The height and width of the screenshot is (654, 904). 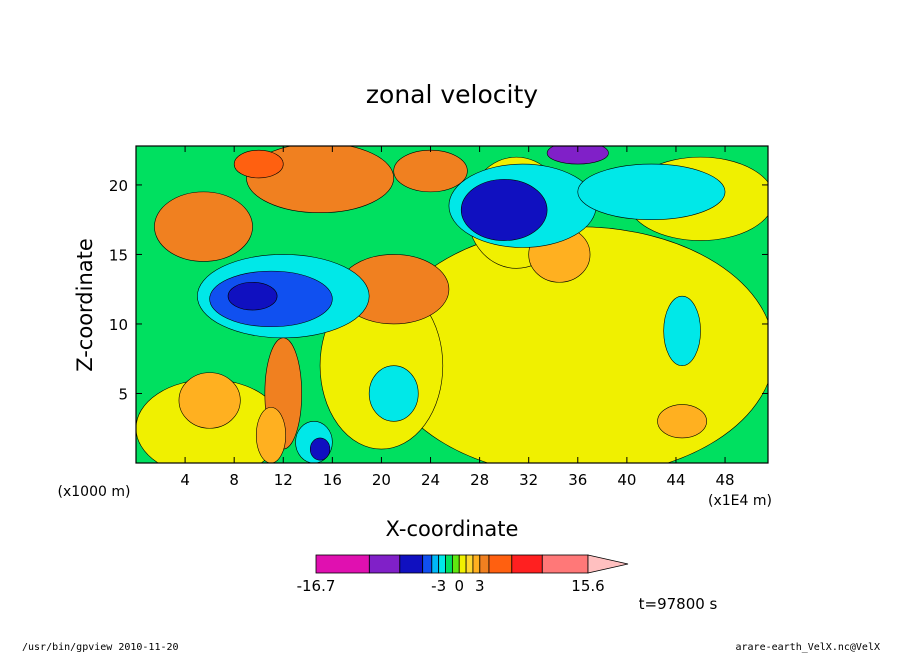 I want to click on x-tick-label: 36, so click(x=577, y=480).